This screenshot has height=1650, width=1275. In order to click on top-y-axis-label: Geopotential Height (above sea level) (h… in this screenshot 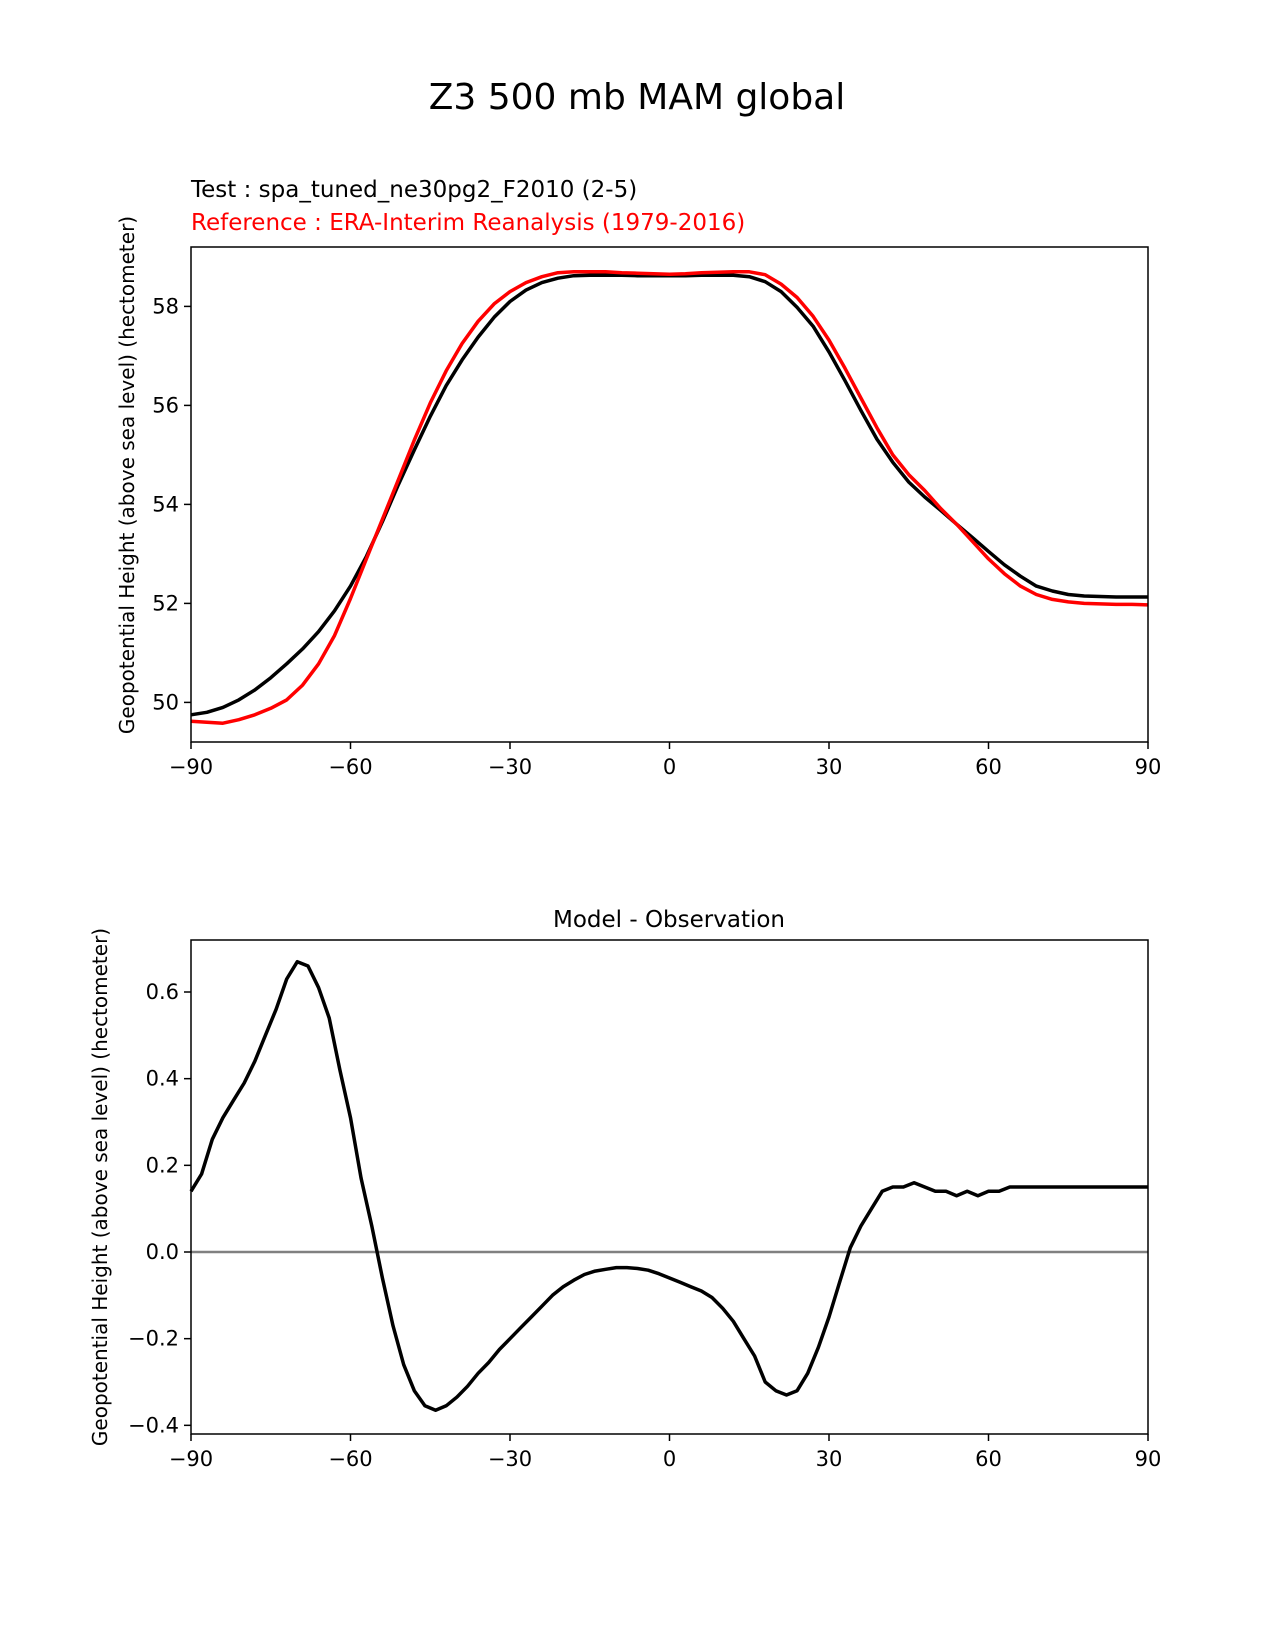, I will do `click(127, 475)`.